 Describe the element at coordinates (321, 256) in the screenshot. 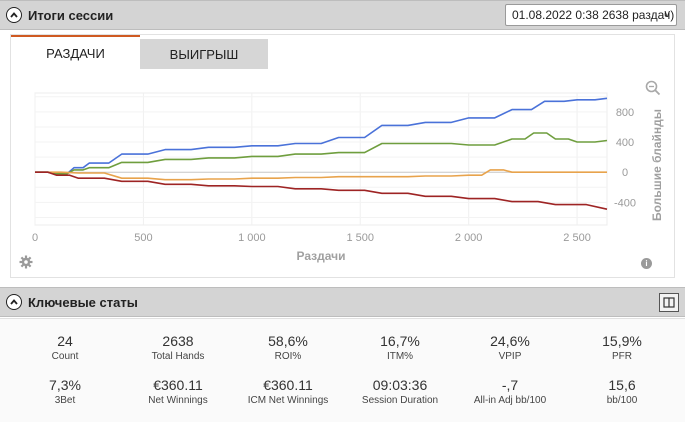

I see `x-axis-label: Раздачи` at that location.